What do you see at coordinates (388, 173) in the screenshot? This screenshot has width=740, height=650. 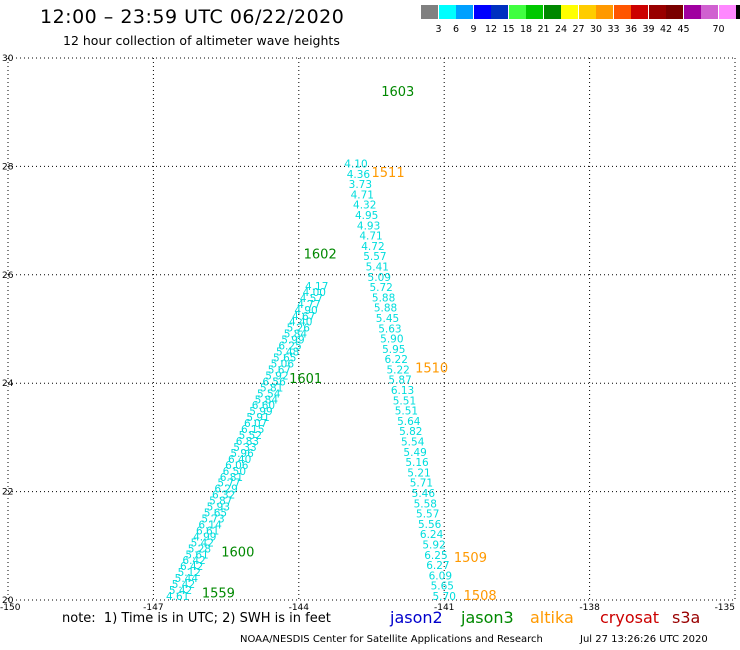 I see `pass-label: 1511` at bounding box center [388, 173].